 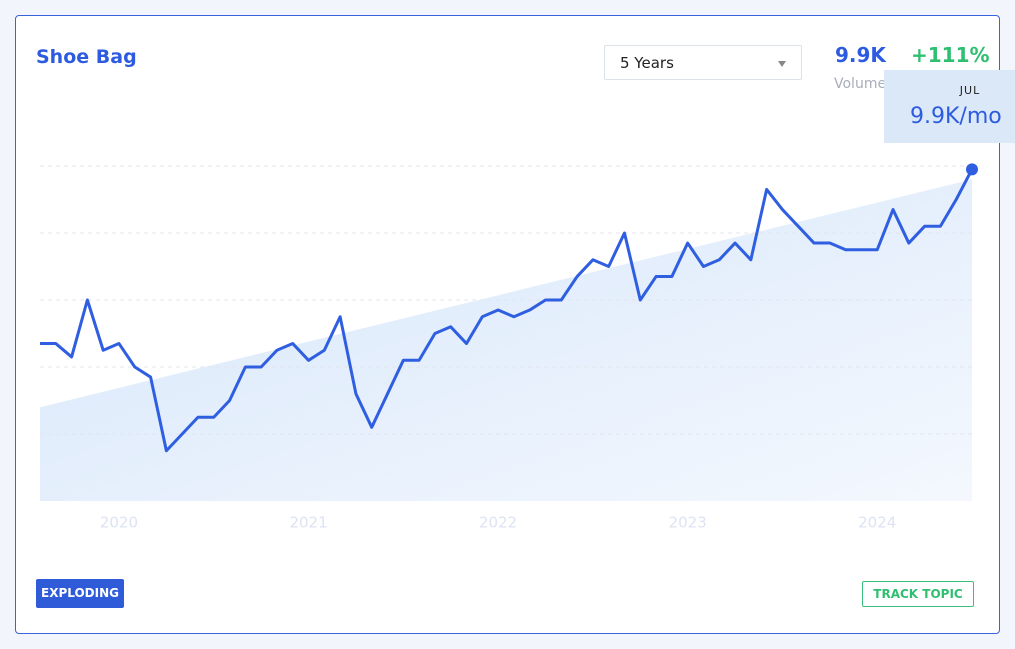 What do you see at coordinates (703, 62) in the screenshot?
I see `period-dropdown: 5 Years` at bounding box center [703, 62].